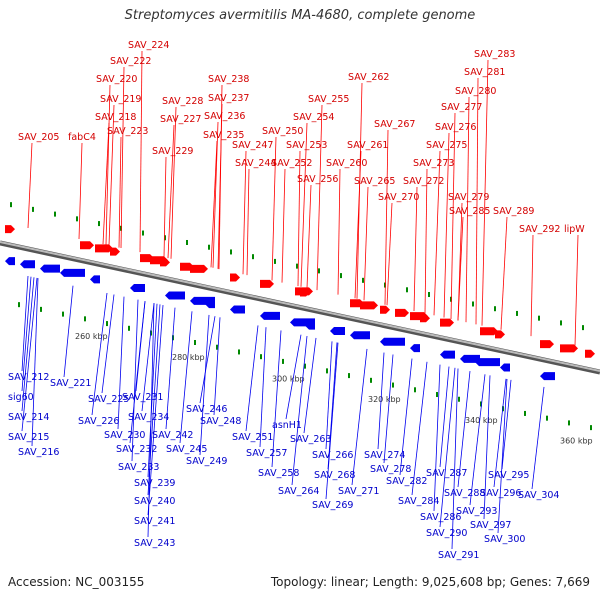  Describe the element at coordinates (38, 137) in the screenshot. I see `forward-gene-label: SAV_205` at that location.